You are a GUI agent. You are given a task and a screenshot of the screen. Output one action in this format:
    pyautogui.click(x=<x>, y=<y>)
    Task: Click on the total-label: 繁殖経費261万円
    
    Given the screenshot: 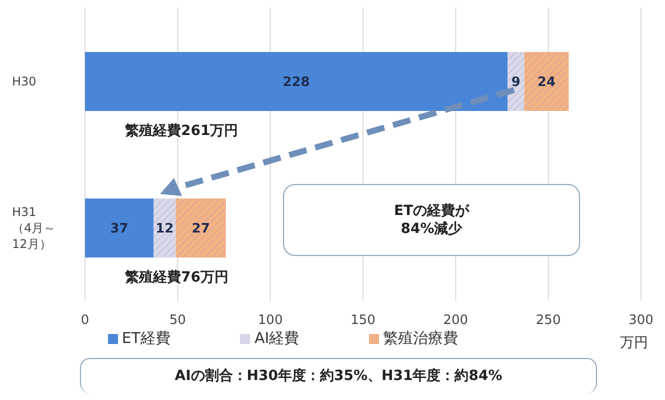 What is the action you would take?
    pyautogui.click(x=181, y=130)
    